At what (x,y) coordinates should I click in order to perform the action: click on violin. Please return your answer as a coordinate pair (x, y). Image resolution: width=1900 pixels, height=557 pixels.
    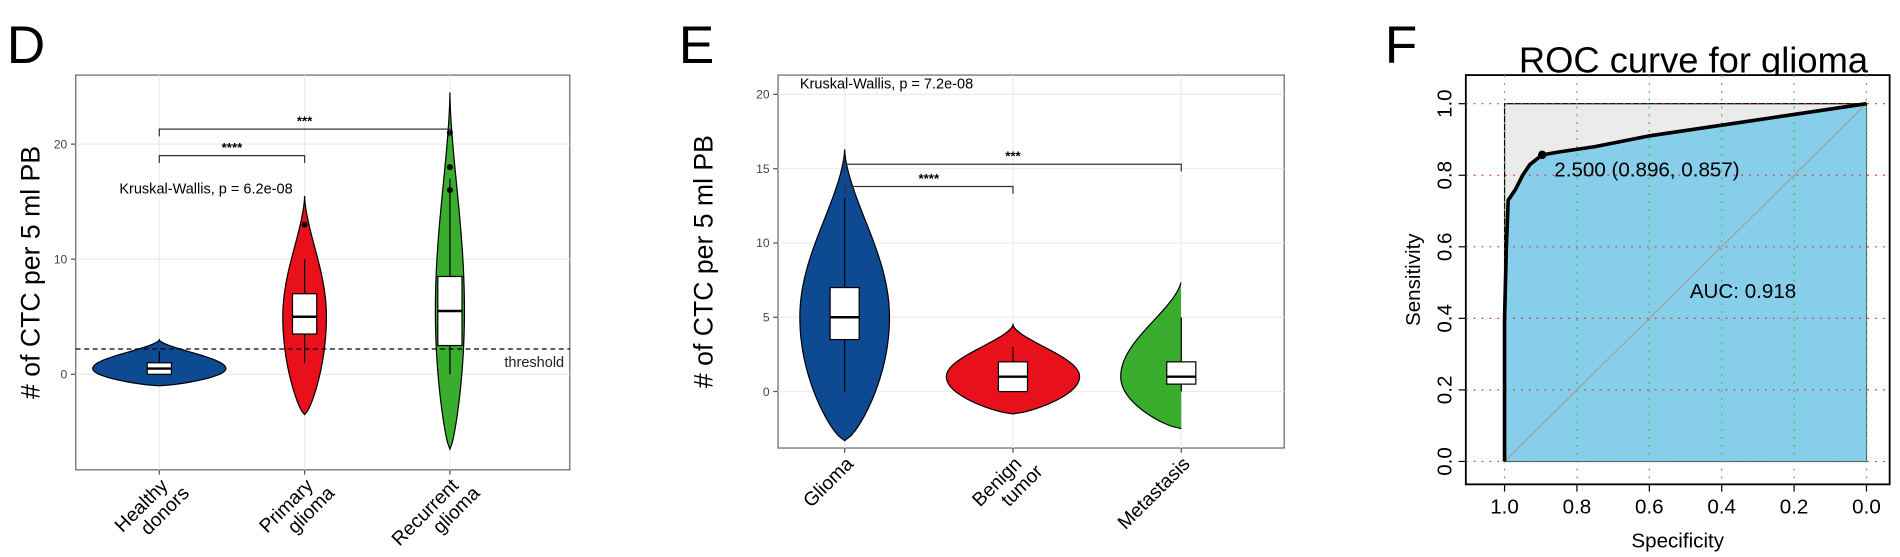
    Looking at the image, I should click on (1151, 356).